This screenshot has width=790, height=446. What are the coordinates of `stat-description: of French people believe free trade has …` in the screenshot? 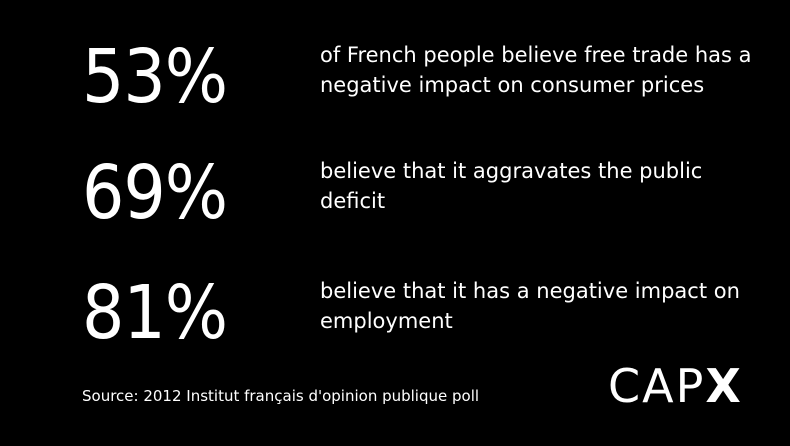 It's located at (536, 70).